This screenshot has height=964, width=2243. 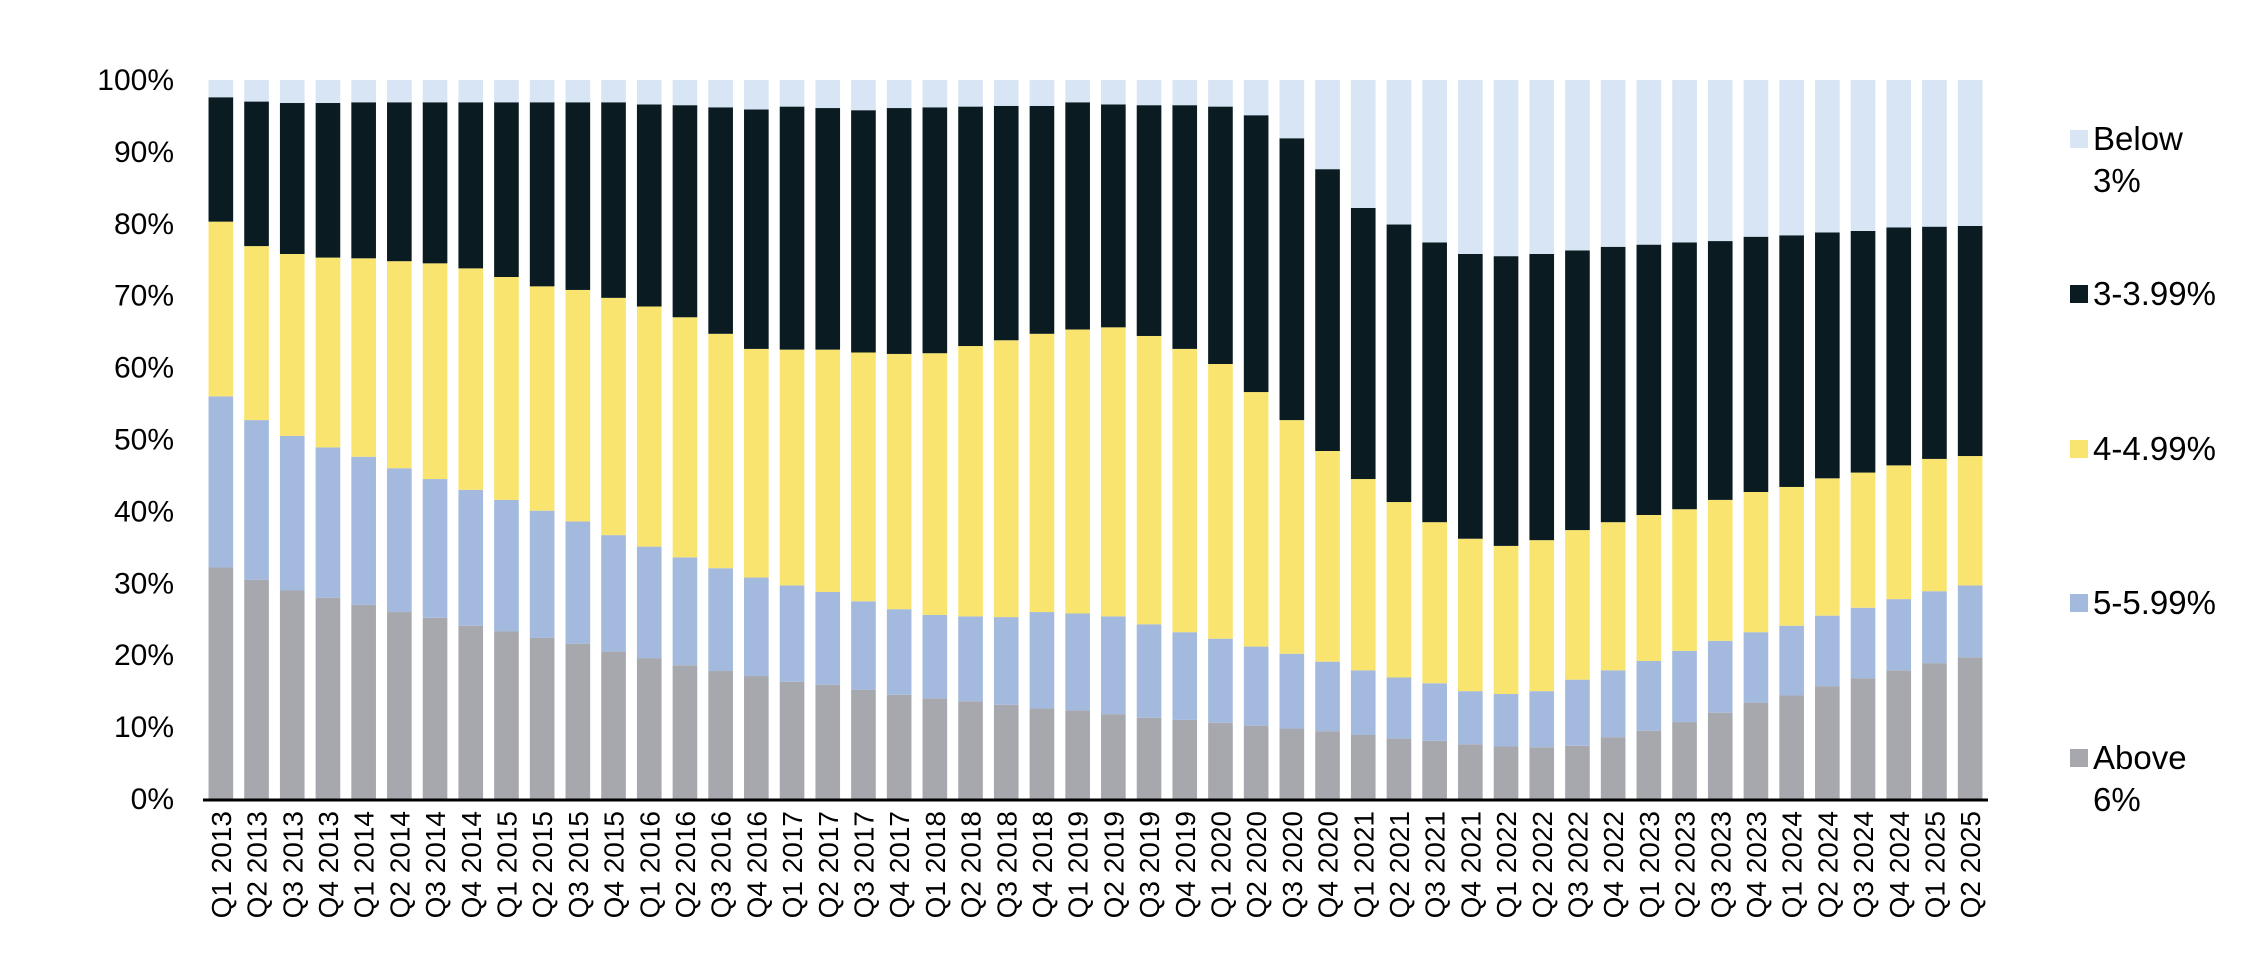 What do you see at coordinates (364, 864) in the screenshot?
I see `x-tick-label: Q1 2014` at bounding box center [364, 864].